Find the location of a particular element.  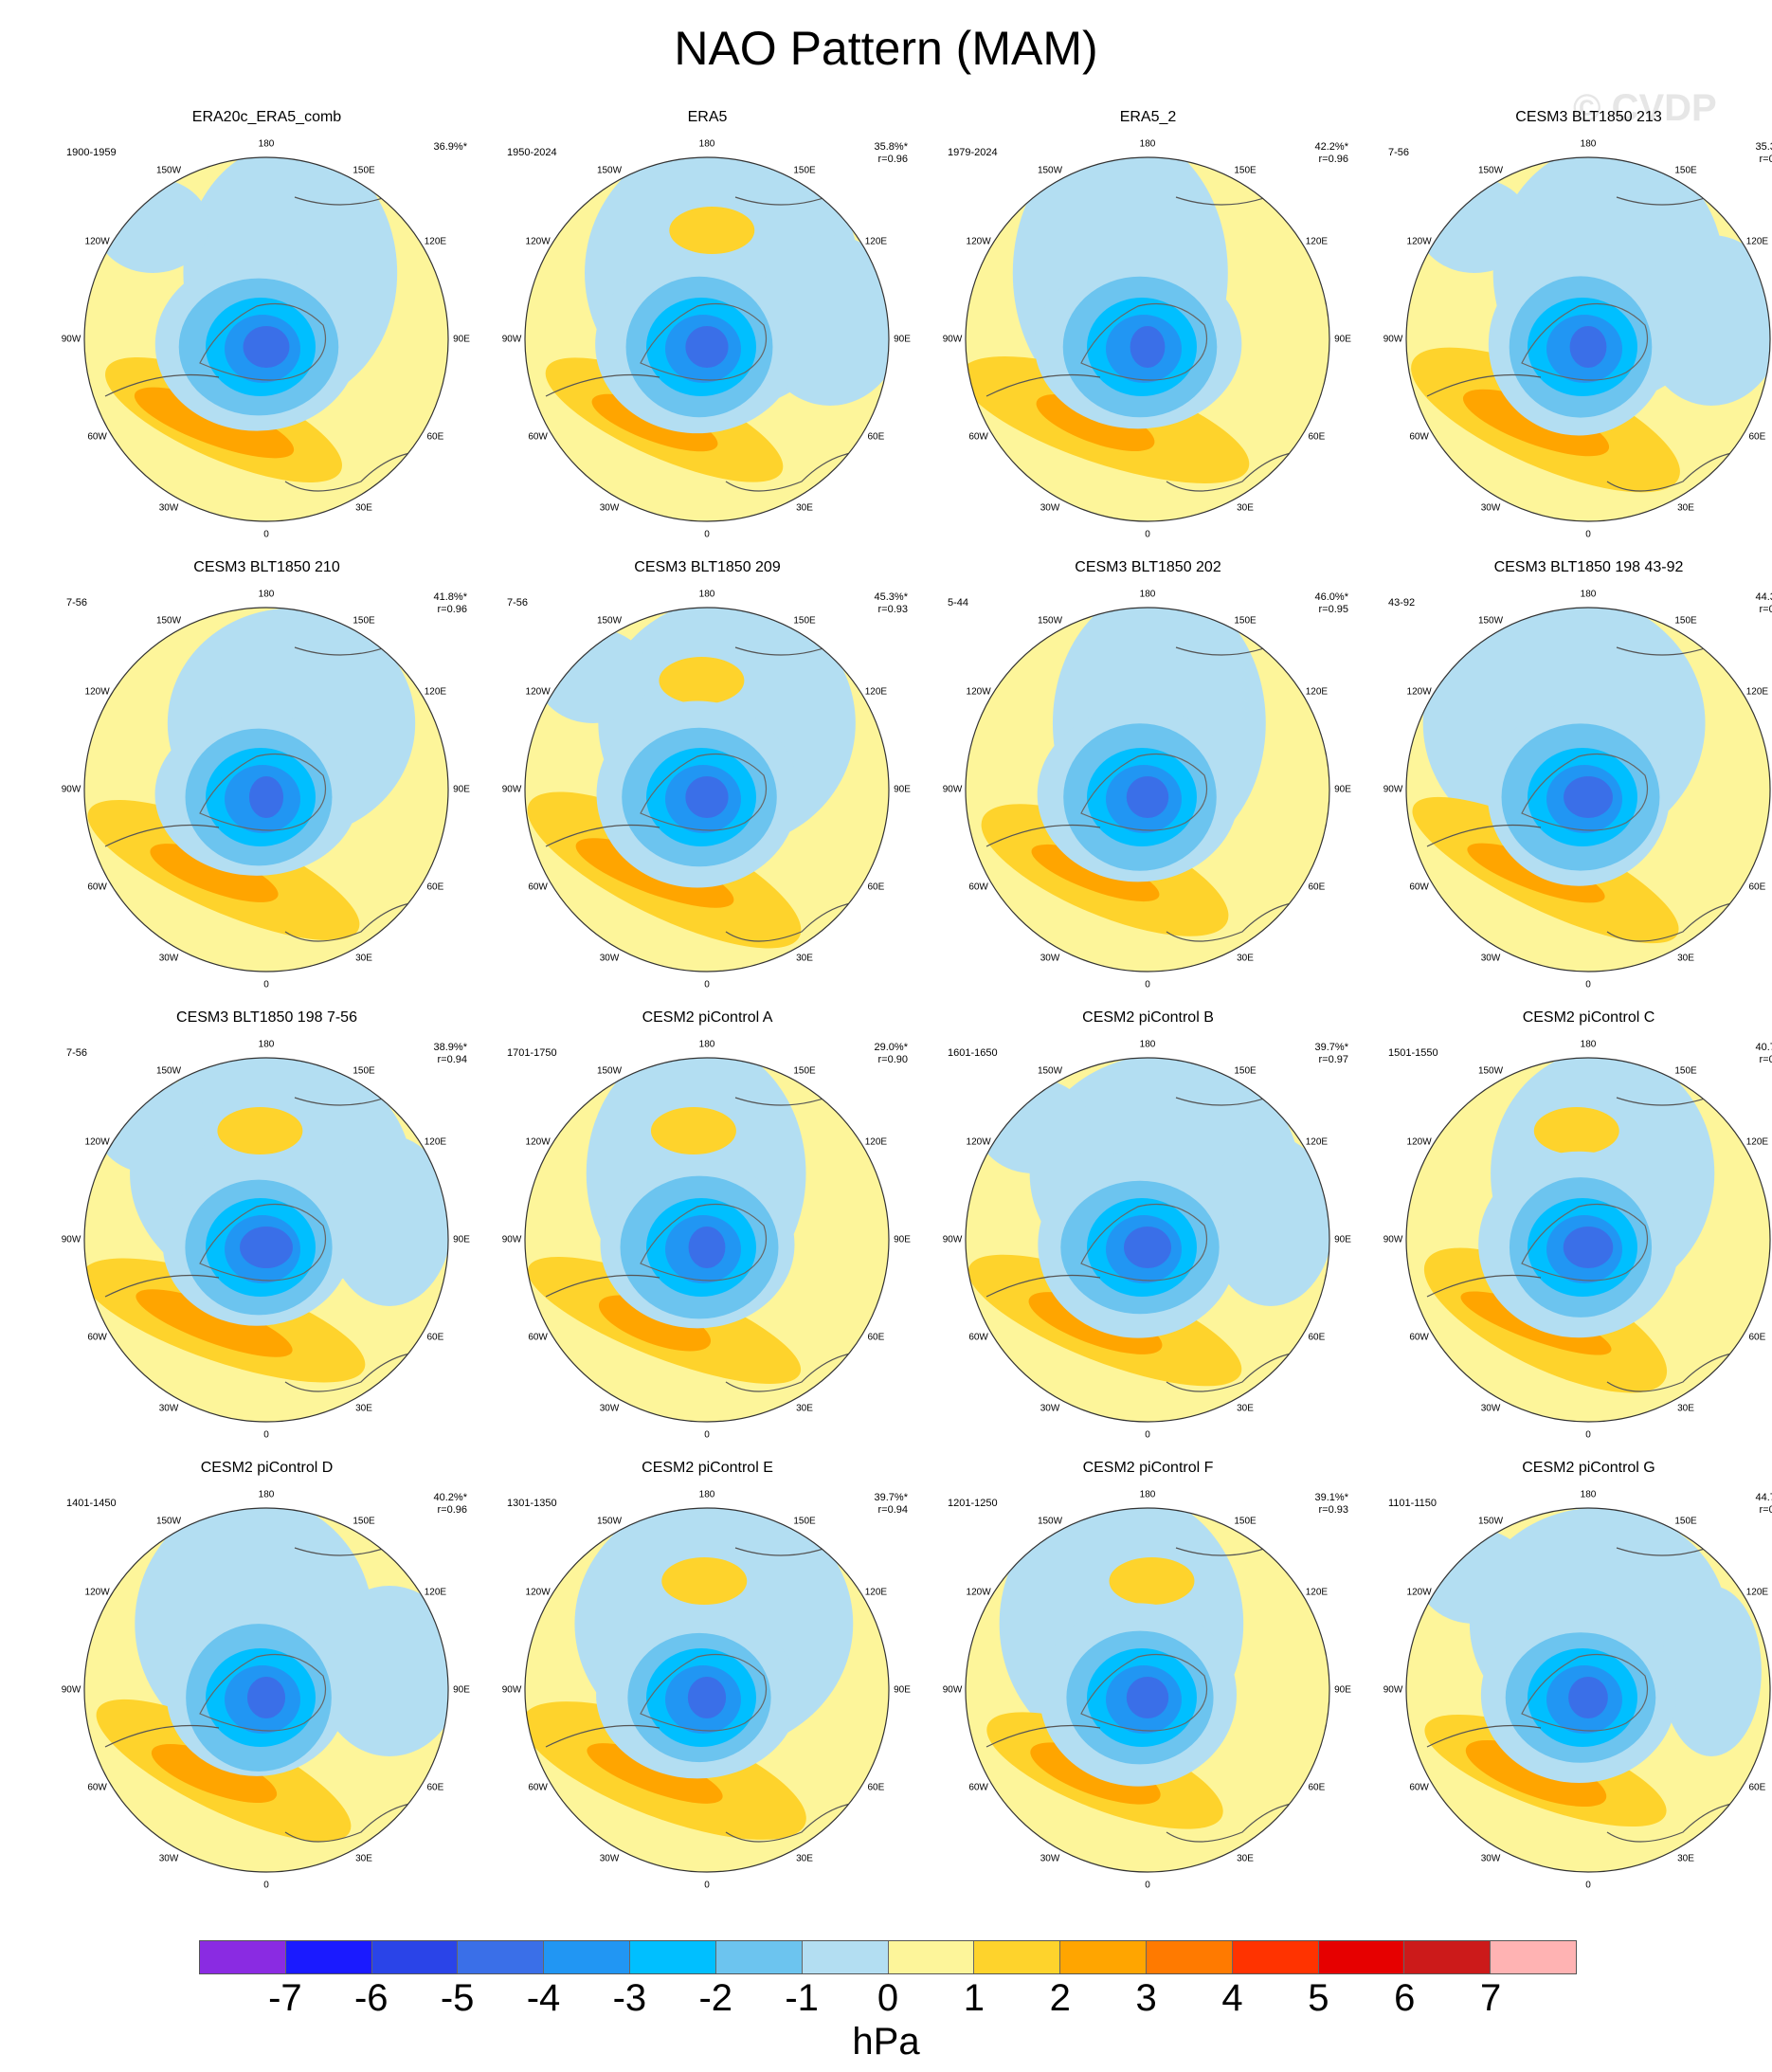

variance-explained: 29.0%* is located at coordinates (891, 1047).